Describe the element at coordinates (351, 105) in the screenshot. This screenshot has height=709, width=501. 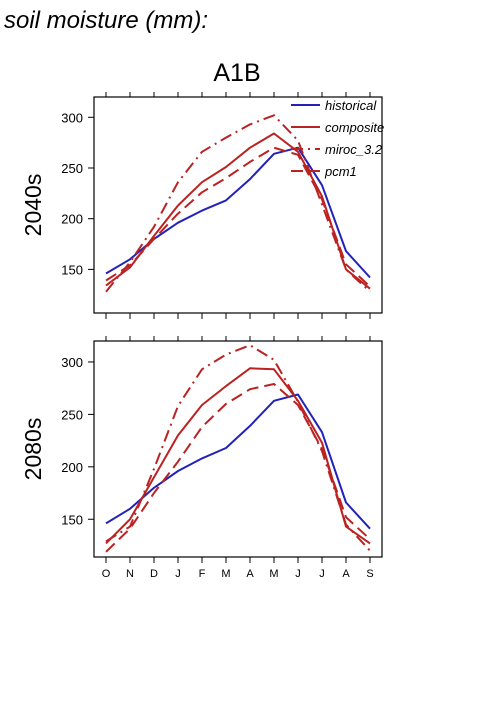
I see `legend-label: historical` at that location.